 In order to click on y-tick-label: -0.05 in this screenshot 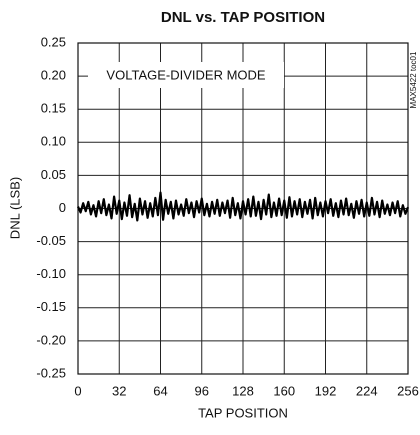, I will do `click(51, 240)`.